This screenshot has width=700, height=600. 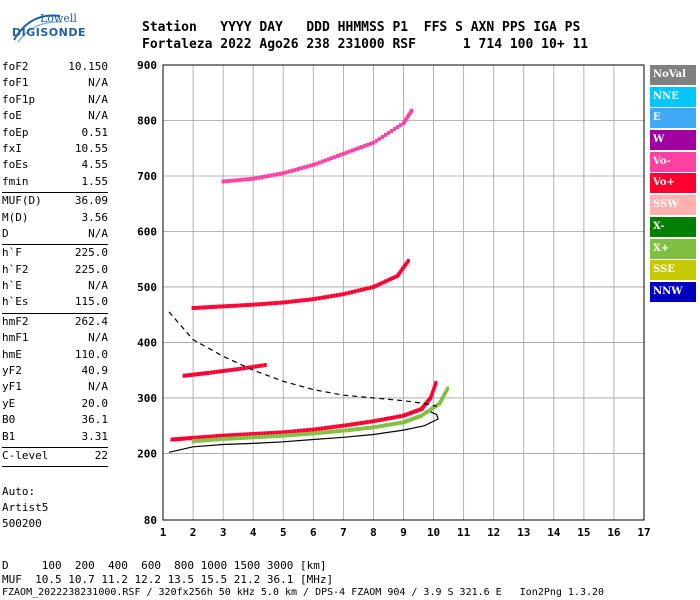 I want to click on param-label: h`Es, so click(x=15, y=302).